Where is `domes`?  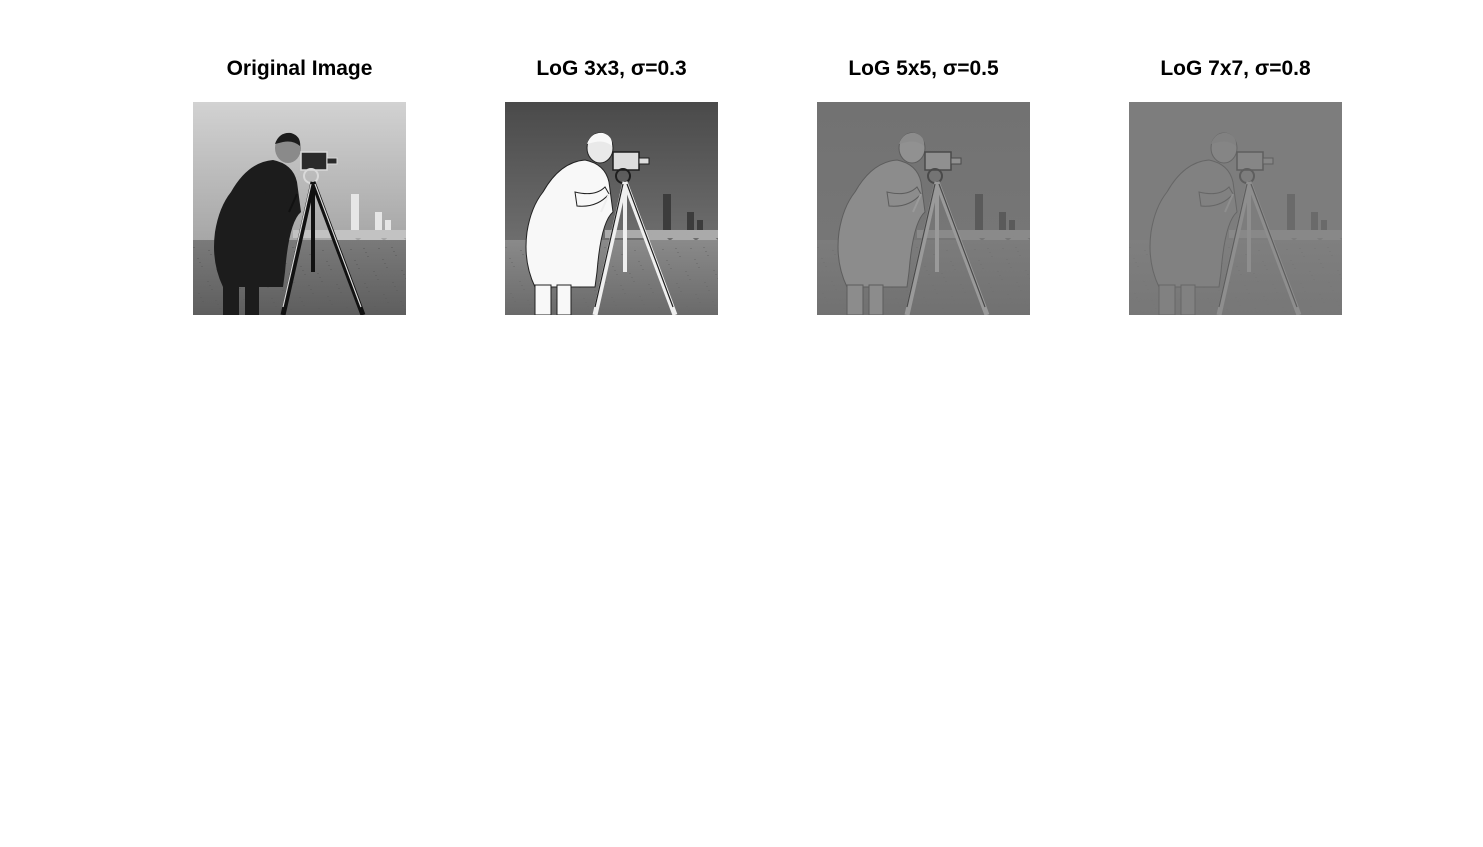
domes is located at coordinates (1305, 236).